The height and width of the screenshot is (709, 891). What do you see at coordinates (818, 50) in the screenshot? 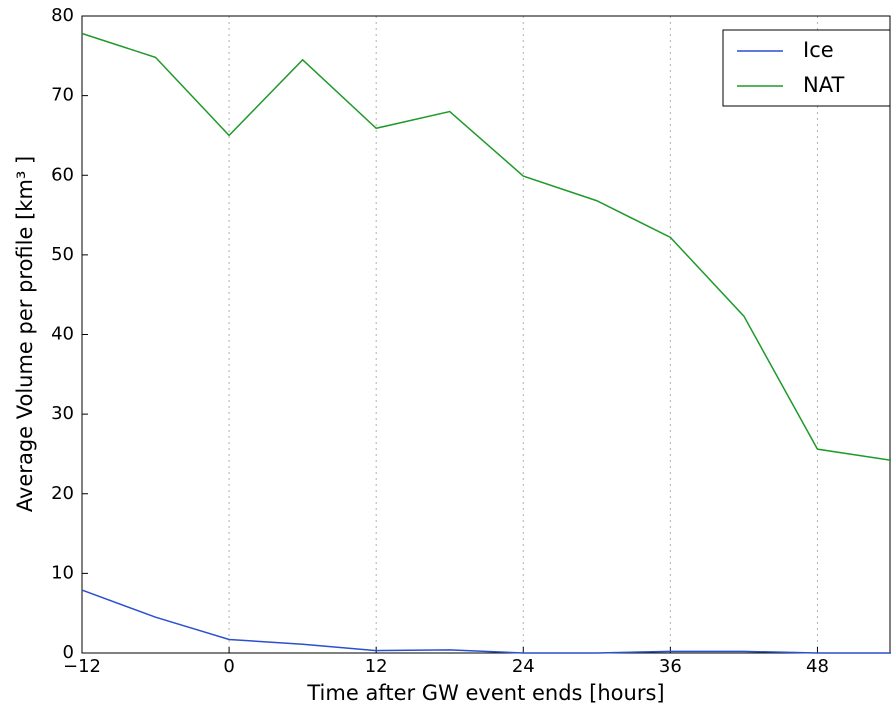
I see `legend-label: Ice` at bounding box center [818, 50].